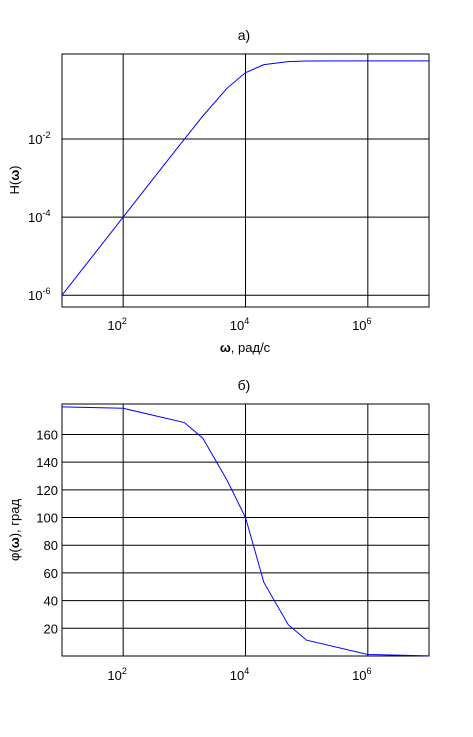  What do you see at coordinates (244, 35) in the screenshot?
I see `magnitude-chart-title: а)` at bounding box center [244, 35].